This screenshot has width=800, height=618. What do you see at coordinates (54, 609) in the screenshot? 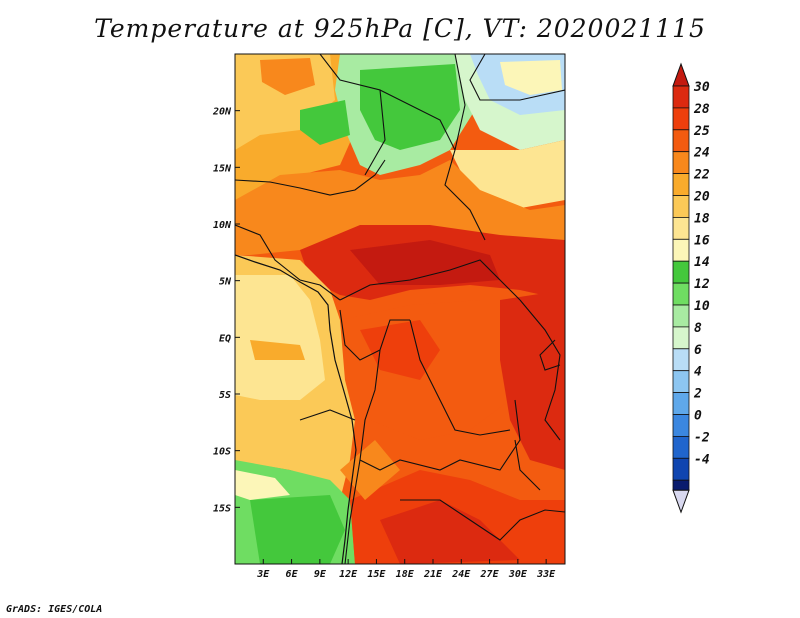
I see `grads-credit: GrADS: IGES/COLA` at bounding box center [54, 609].